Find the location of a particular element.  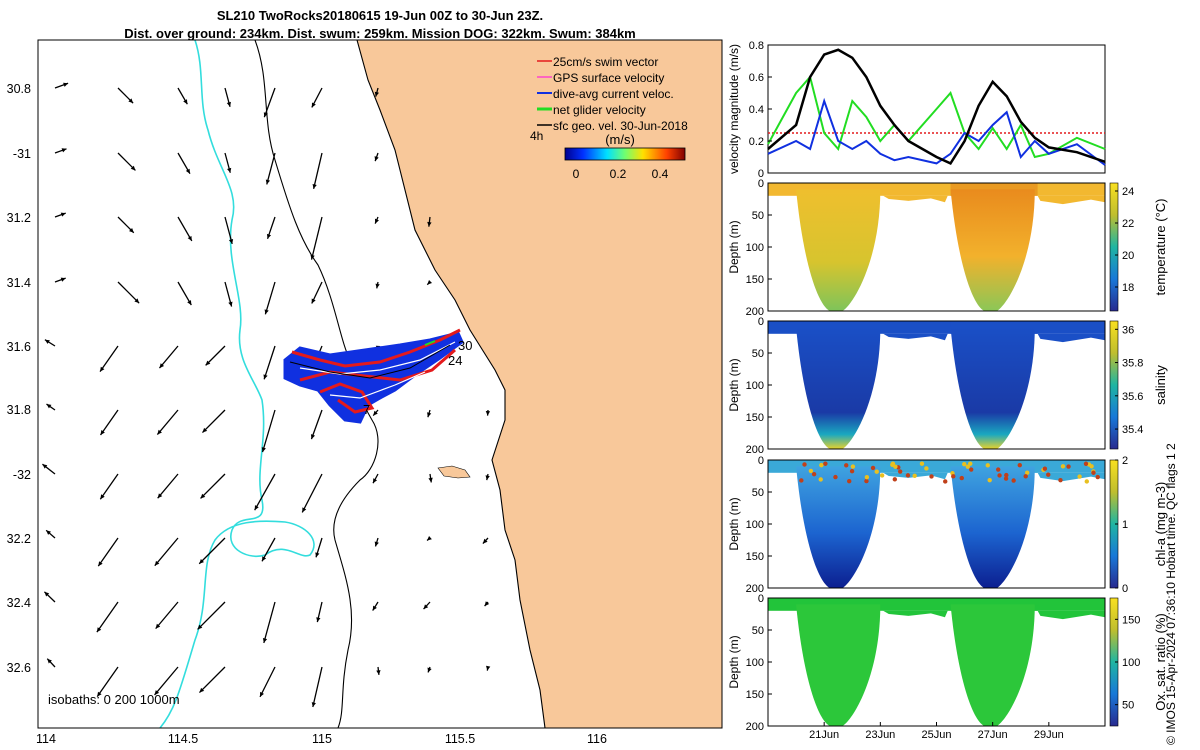

oxygen-colorbar-tick-label: 100 is located at coordinates (1131, 663).